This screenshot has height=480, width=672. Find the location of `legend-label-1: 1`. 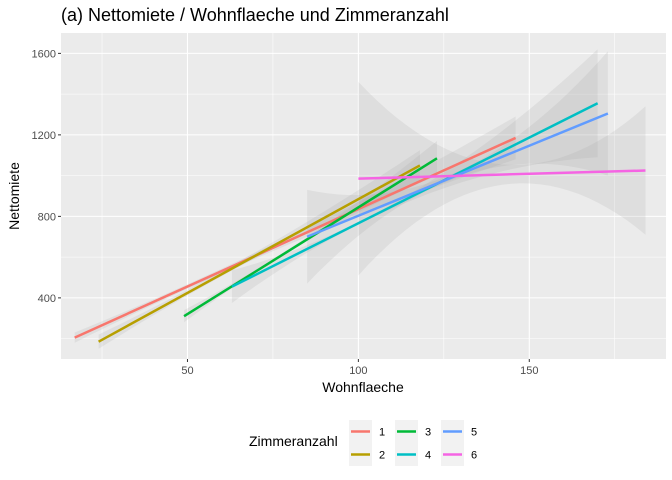

legend-label-1: 1 is located at coordinates (382, 433).